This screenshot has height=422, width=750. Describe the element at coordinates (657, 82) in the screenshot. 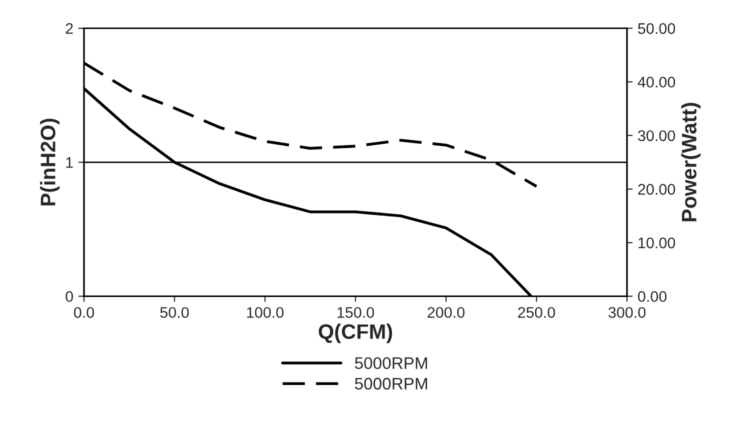

I see `y2-tick-label: 40.00` at that location.